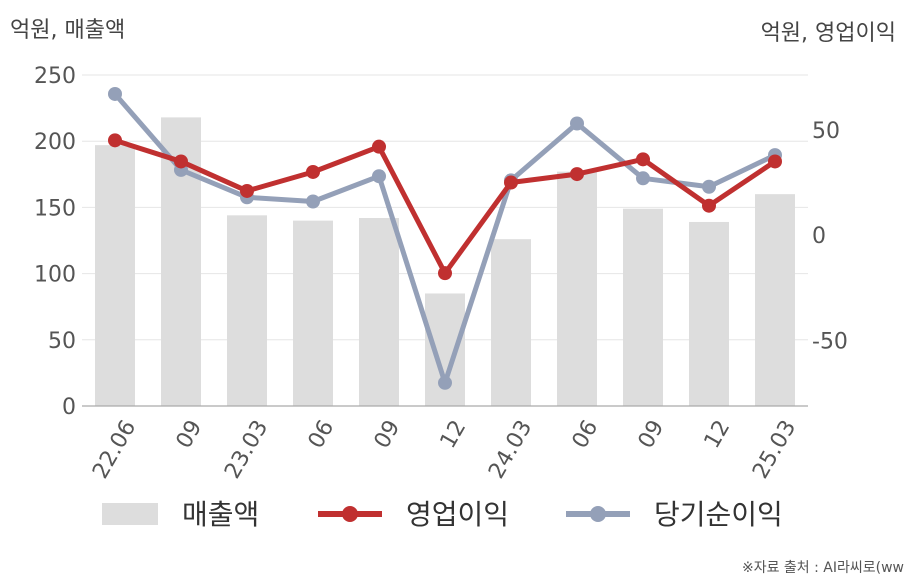 Image resolution: width=908 pixels, height=580 pixels. I want to click on source-note: ※자료 출처 : AI라씨로(ww, so click(823, 568).